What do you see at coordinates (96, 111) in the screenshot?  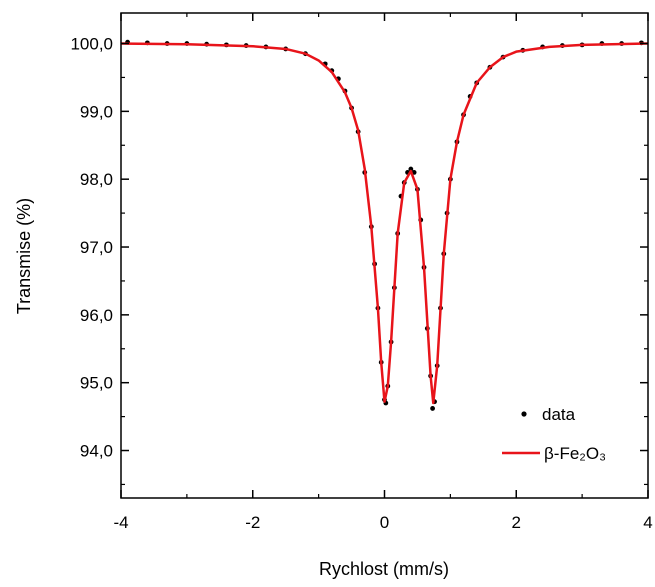 I see `y-tick-label: 99,0` at bounding box center [96, 111].